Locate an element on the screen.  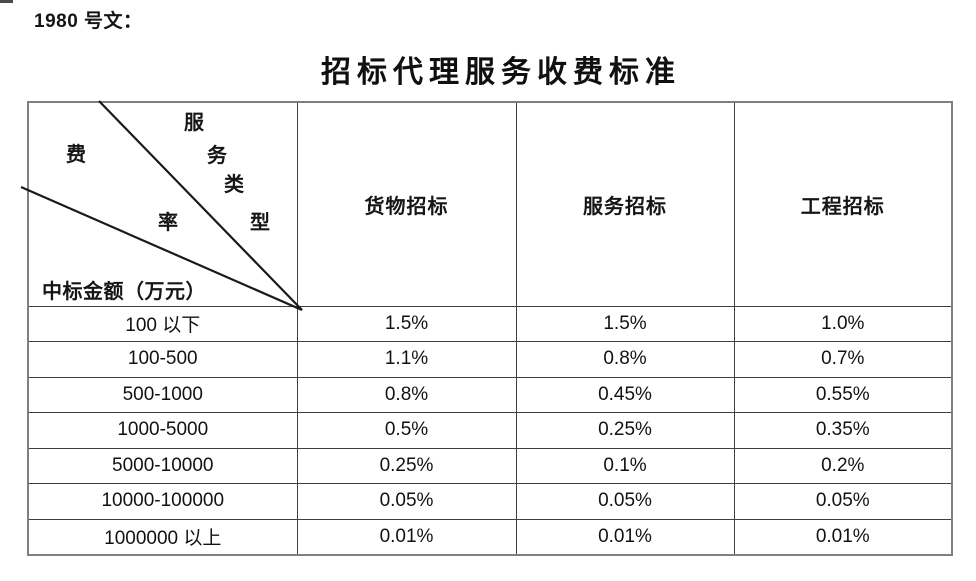
rate-value-cell: 1.1% is located at coordinates (406, 359).